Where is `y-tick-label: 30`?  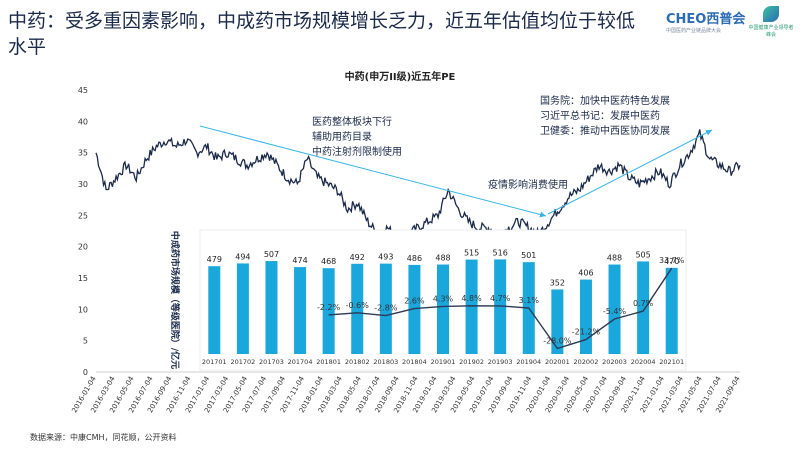 y-tick-label: 30 is located at coordinates (83, 184).